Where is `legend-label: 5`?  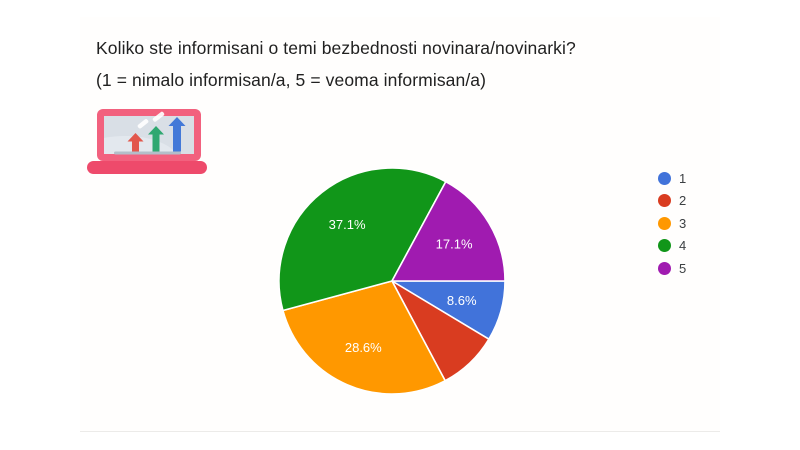 legend-label: 5 is located at coordinates (683, 268).